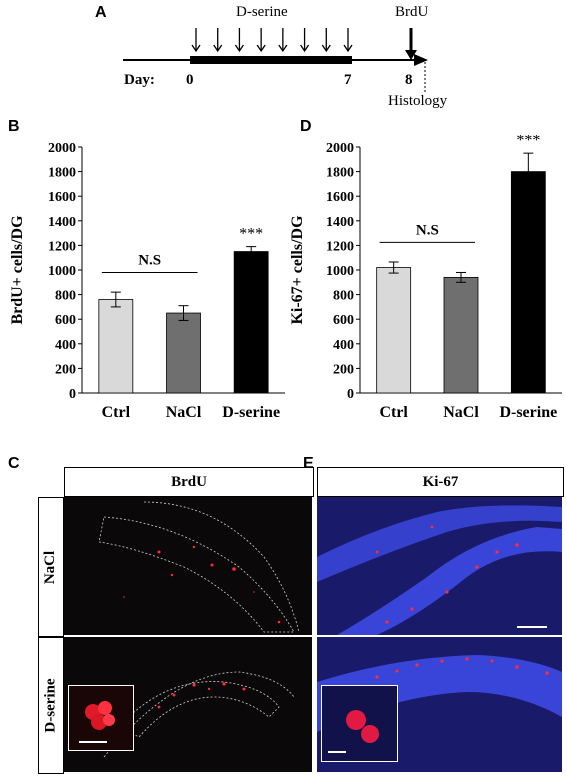 Image resolution: width=567 pixels, height=776 pixels. What do you see at coordinates (412, 12) in the screenshot?
I see `brdu-injection-label: BrdU` at bounding box center [412, 12].